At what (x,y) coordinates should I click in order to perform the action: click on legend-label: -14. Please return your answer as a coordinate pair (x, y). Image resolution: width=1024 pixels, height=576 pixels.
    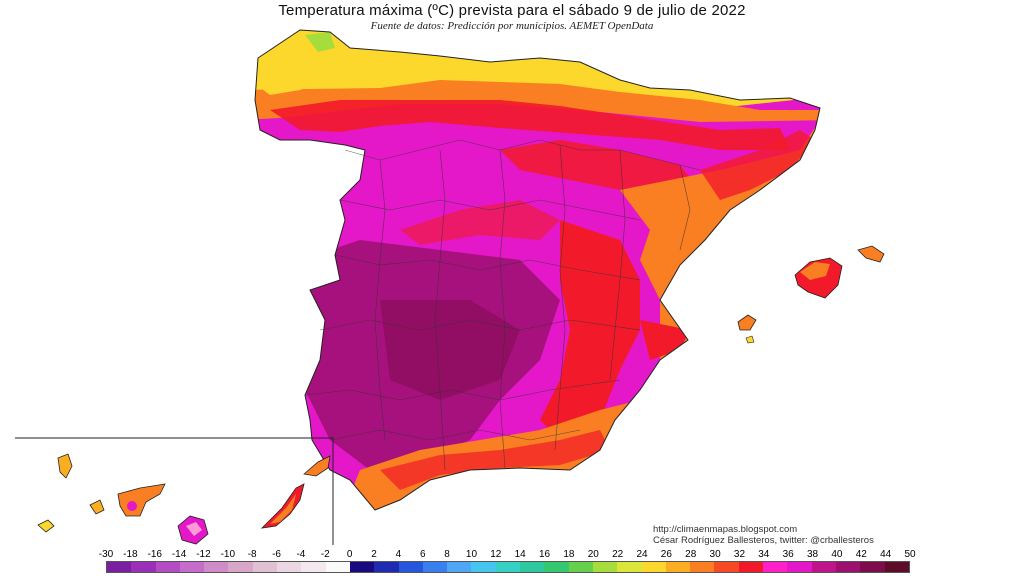
    Looking at the image, I should click on (179, 554).